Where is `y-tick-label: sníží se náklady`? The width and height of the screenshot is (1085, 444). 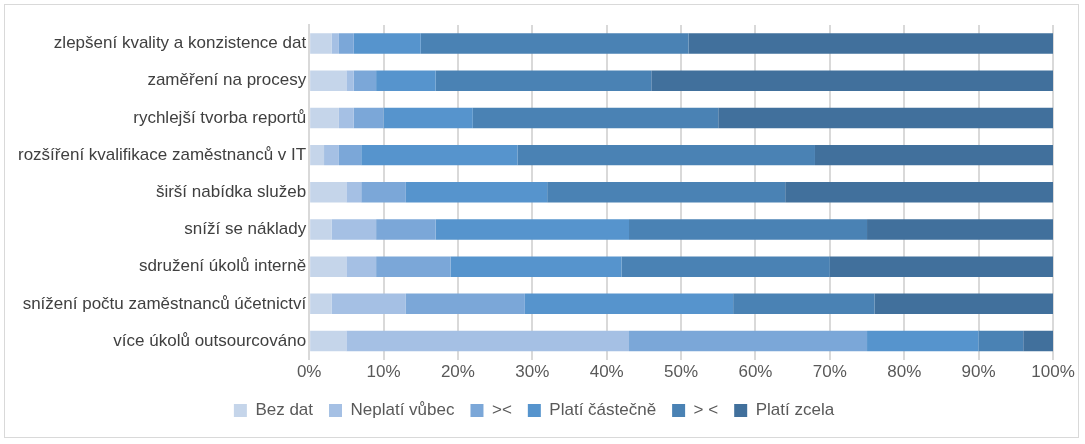 y-tick-label: sníží se náklady is located at coordinates (245, 229).